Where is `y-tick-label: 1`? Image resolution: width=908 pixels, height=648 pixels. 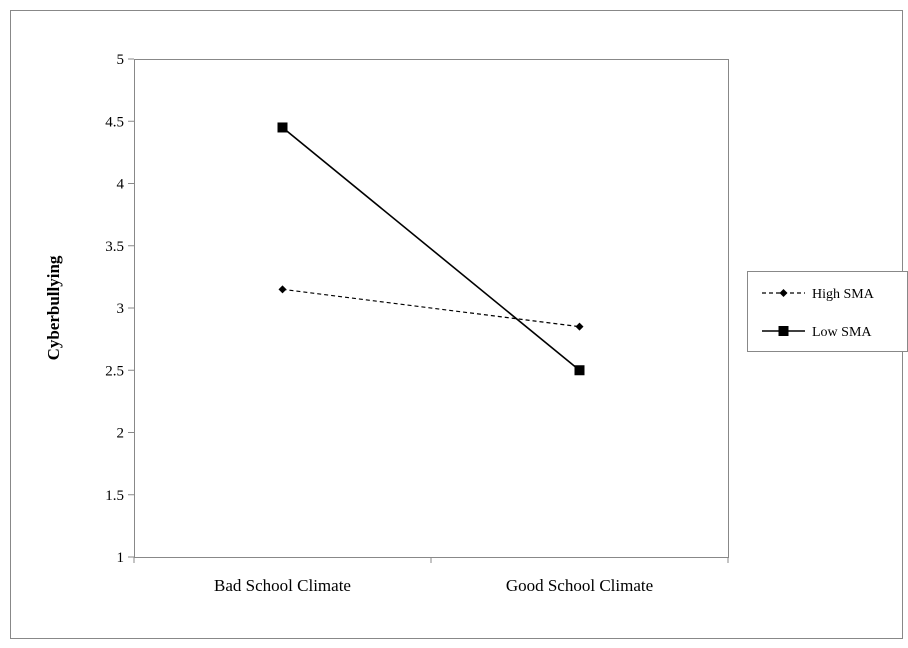
y-tick-label: 1 is located at coordinates (121, 558).